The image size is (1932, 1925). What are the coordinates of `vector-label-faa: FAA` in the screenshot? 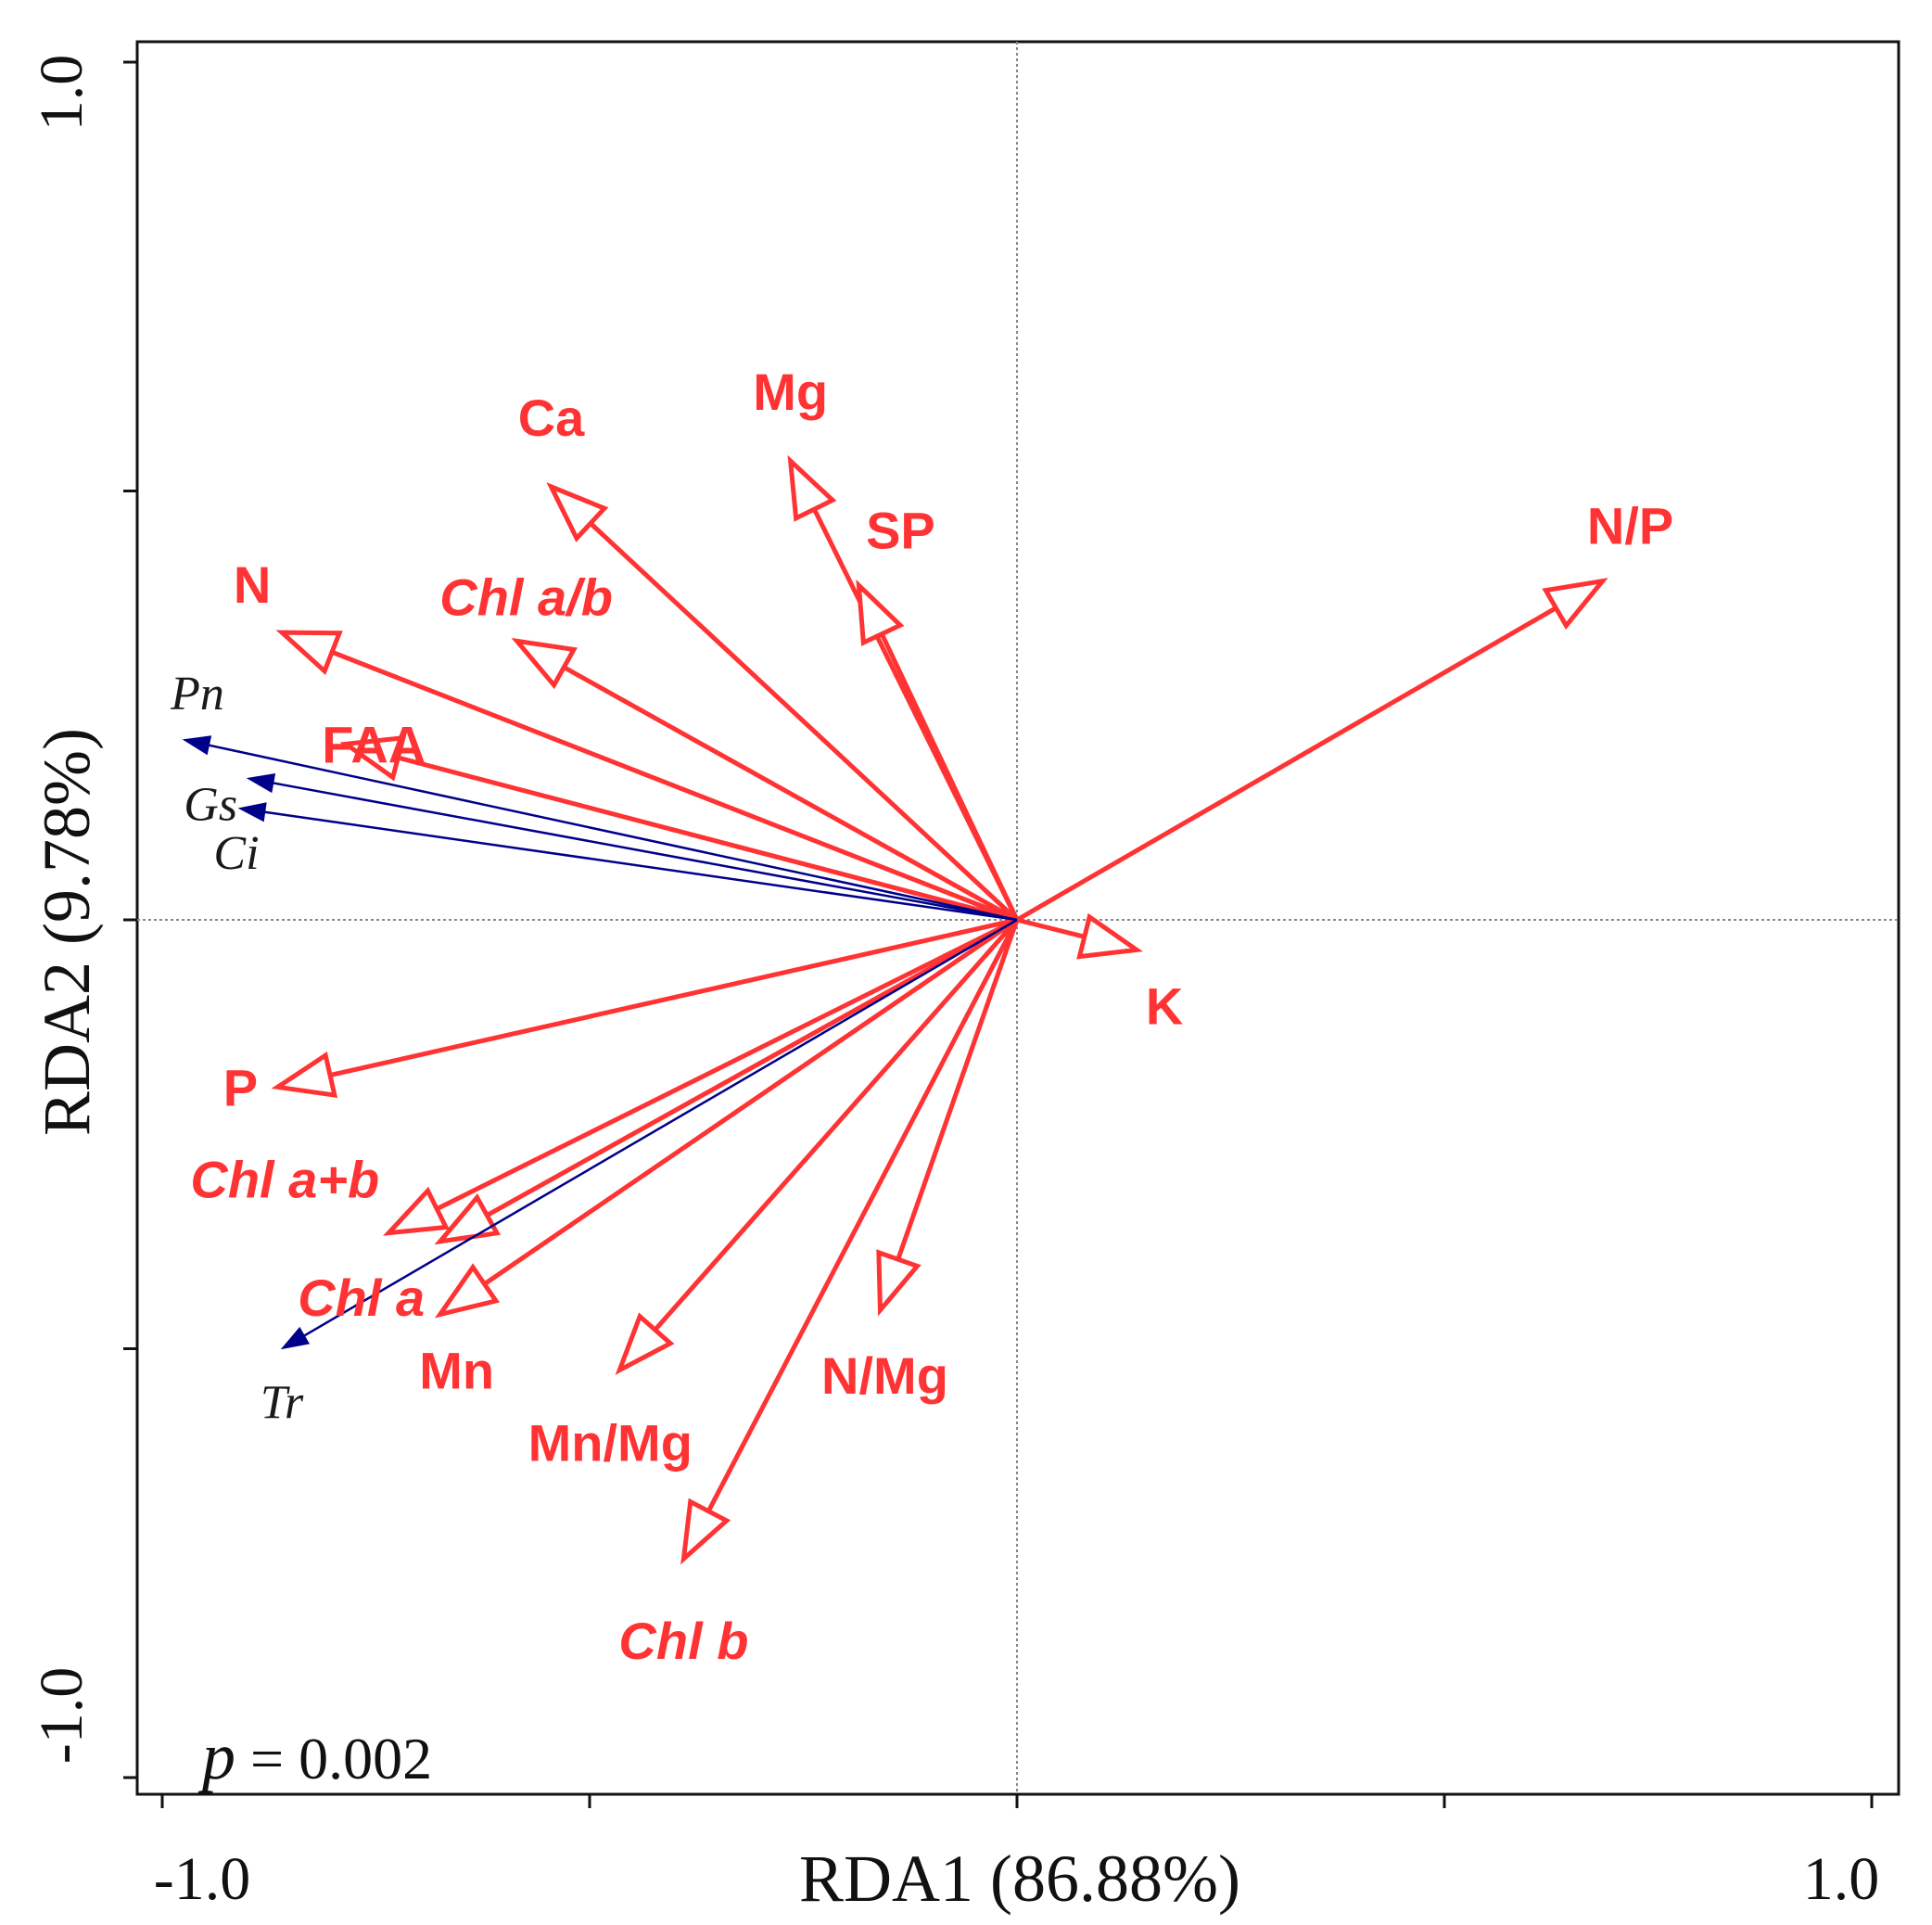 It's located at (374, 744).